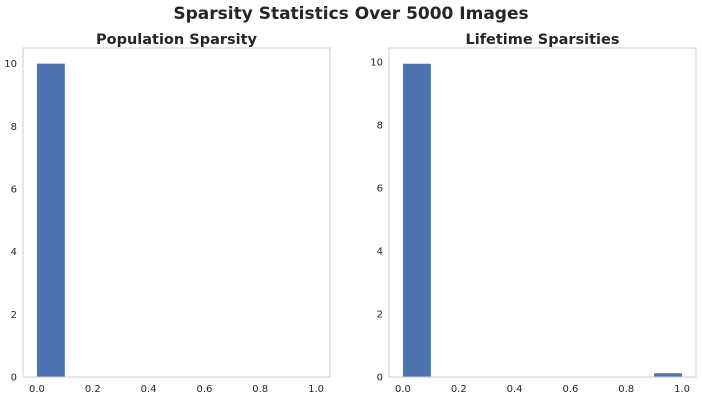  What do you see at coordinates (177, 40) in the screenshot?
I see `axes-title: Population Sparsity` at bounding box center [177, 40].